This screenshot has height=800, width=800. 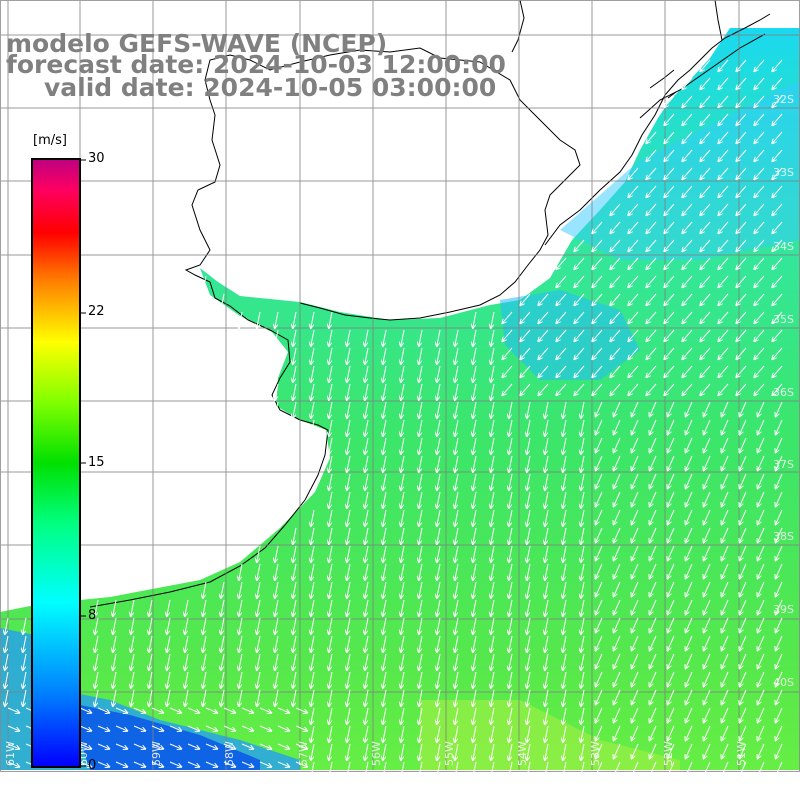 What do you see at coordinates (96, 158) in the screenshot?
I see `colorbar-tick-label: 30` at bounding box center [96, 158].